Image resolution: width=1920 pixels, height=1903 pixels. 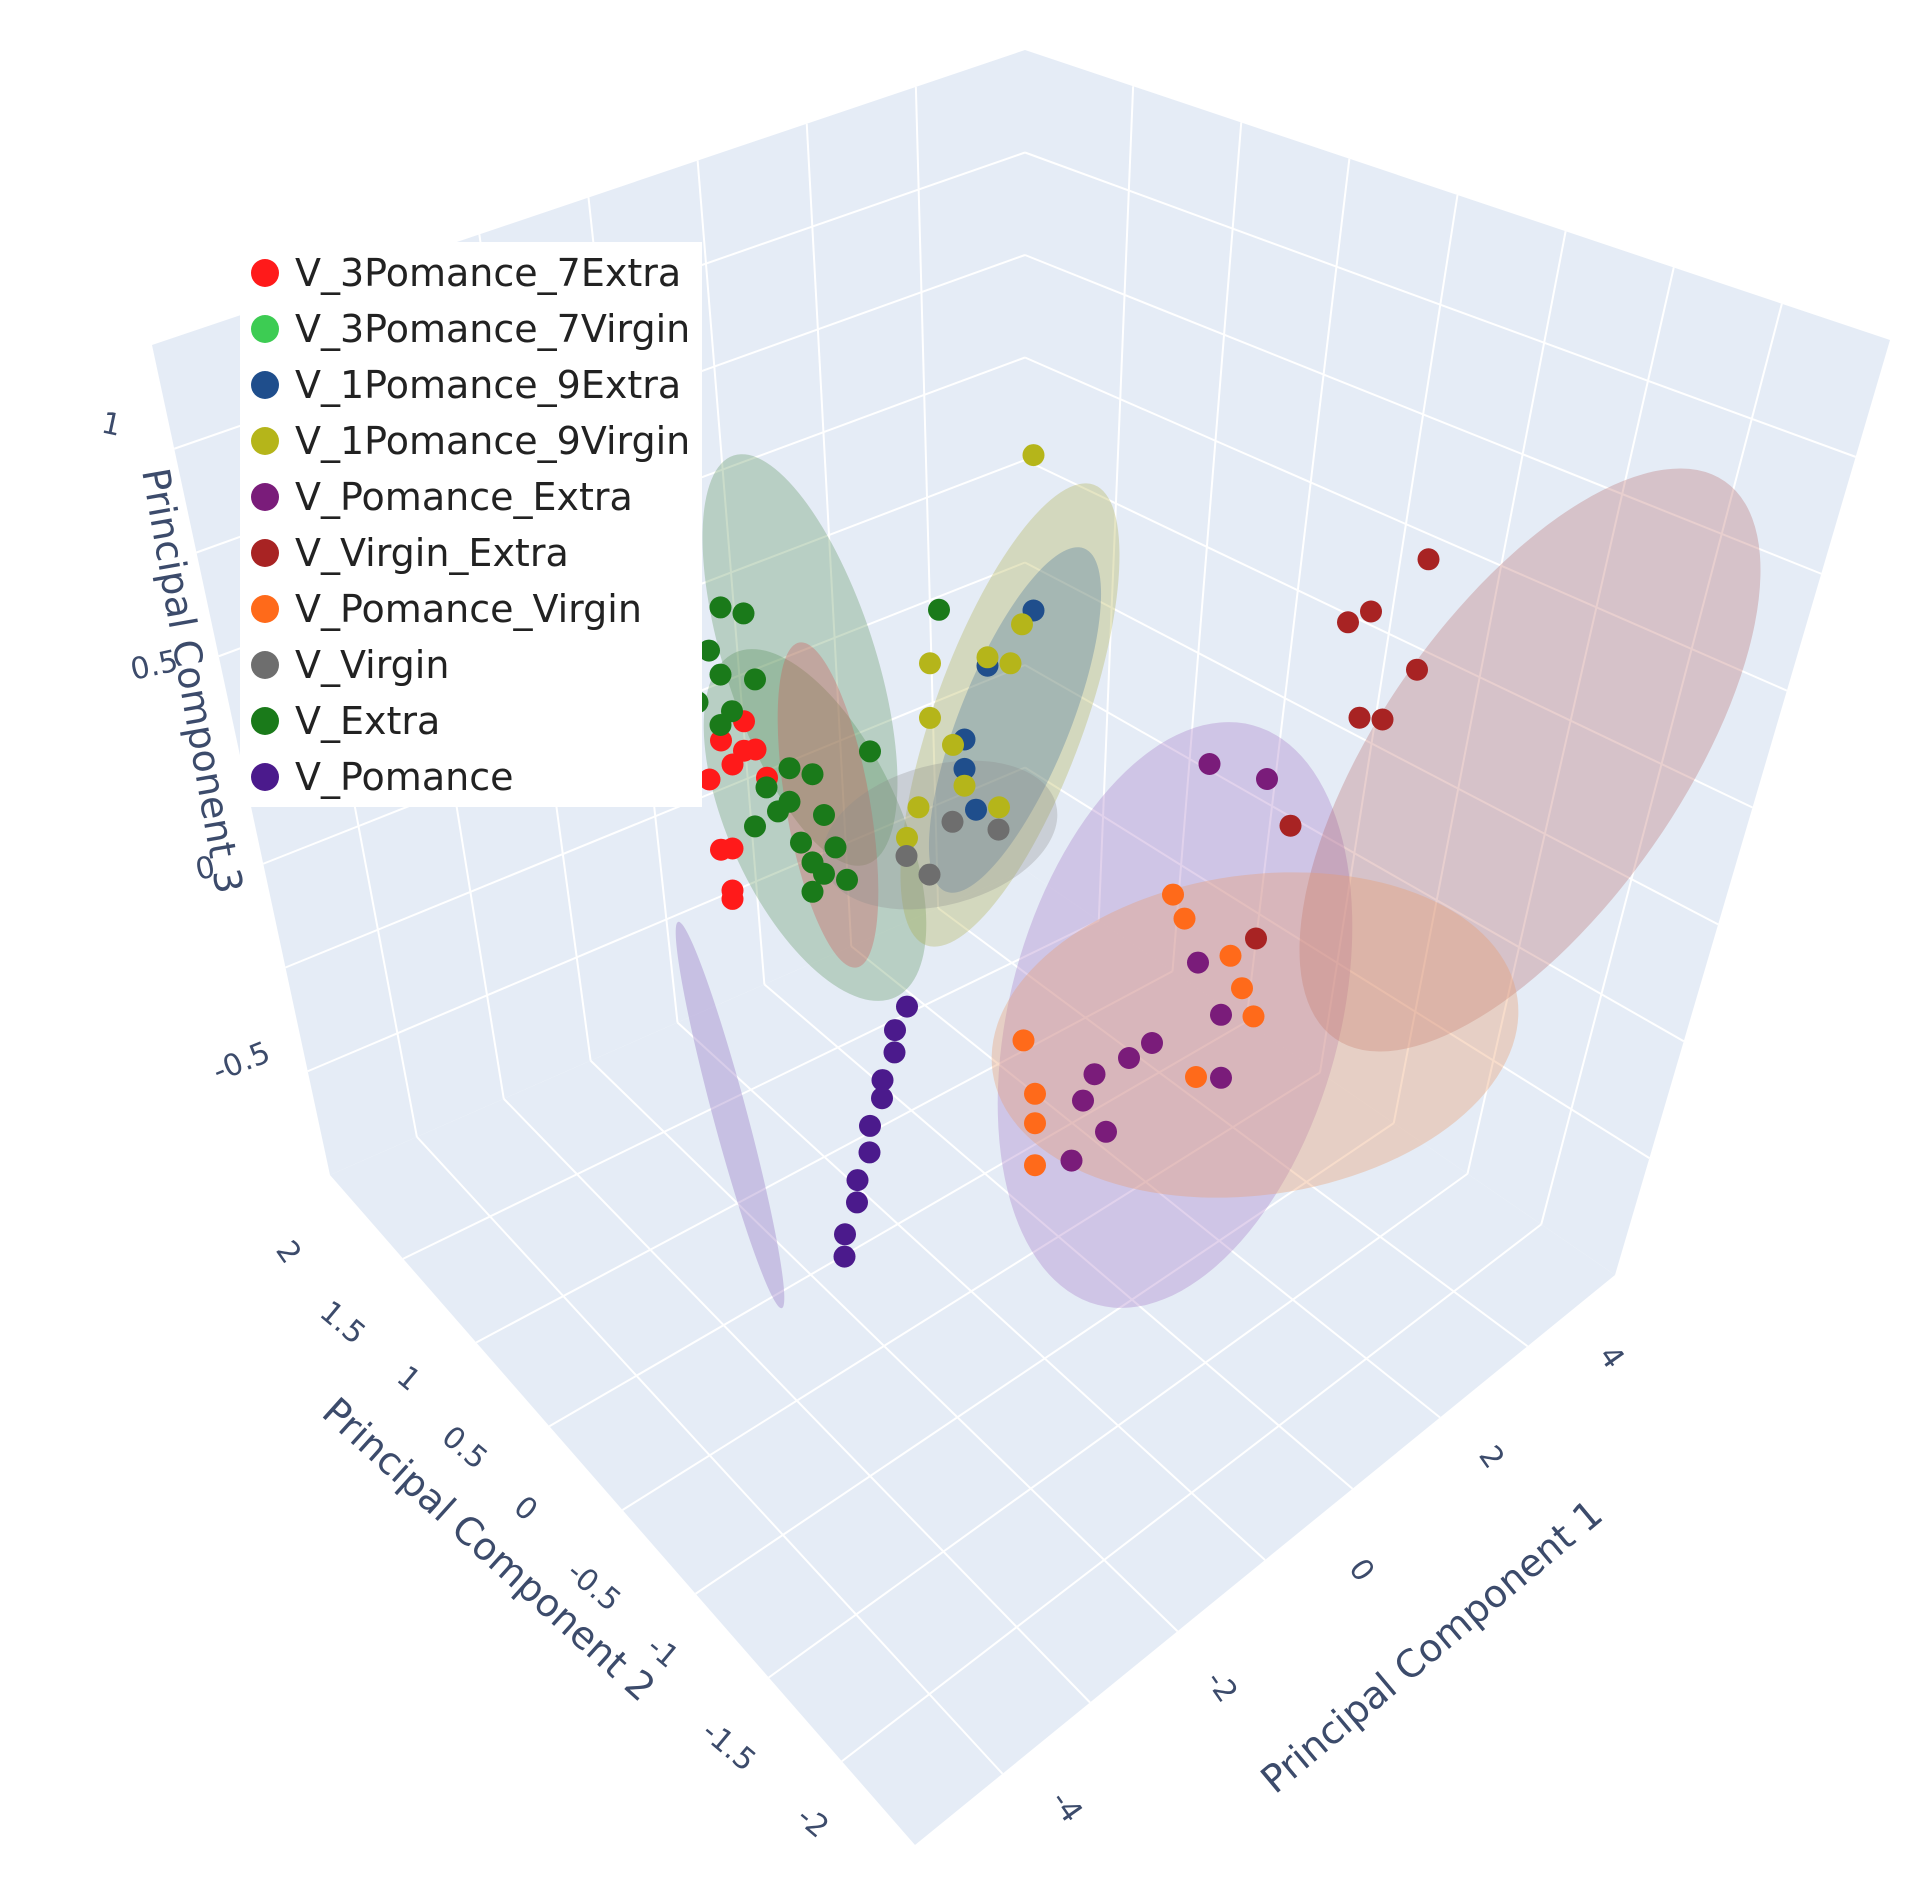 What do you see at coordinates (492, 329) in the screenshot?
I see `legend-label: V_3Pomance_7Virgin` at bounding box center [492, 329].